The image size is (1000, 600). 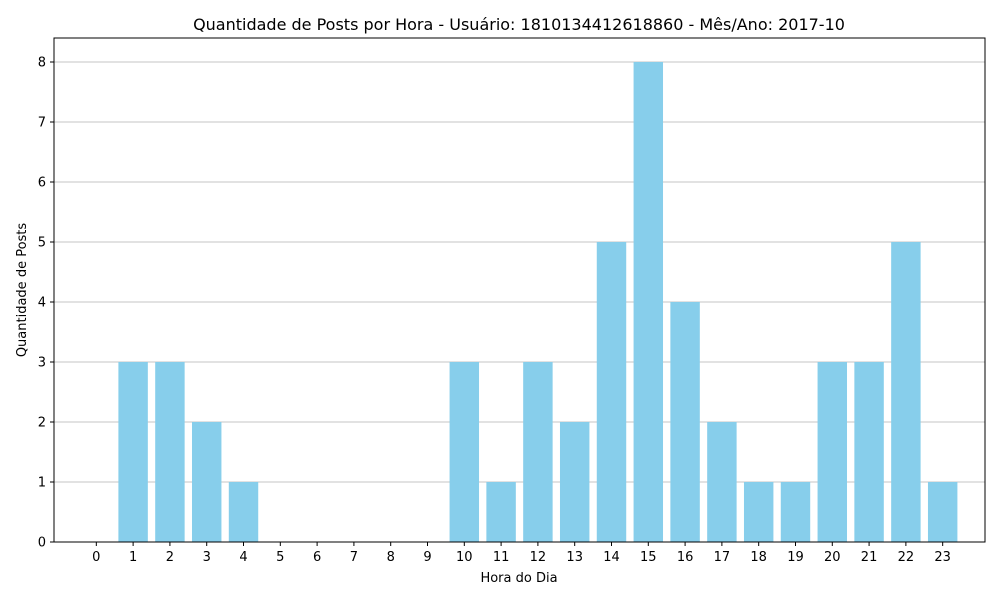 What do you see at coordinates (722, 557) in the screenshot?
I see `x-tick-label: 17` at bounding box center [722, 557].